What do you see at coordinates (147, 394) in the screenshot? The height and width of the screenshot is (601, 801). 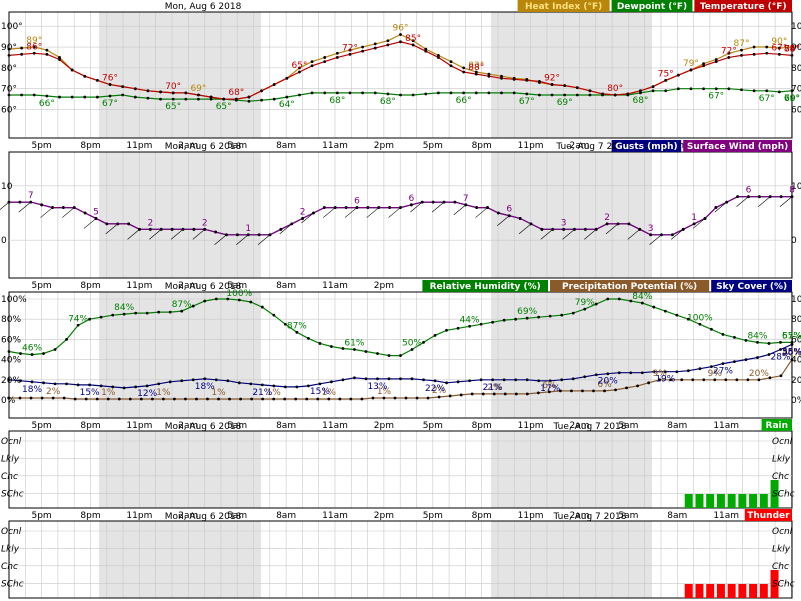 I see `data-label: 12%` at bounding box center [147, 394].